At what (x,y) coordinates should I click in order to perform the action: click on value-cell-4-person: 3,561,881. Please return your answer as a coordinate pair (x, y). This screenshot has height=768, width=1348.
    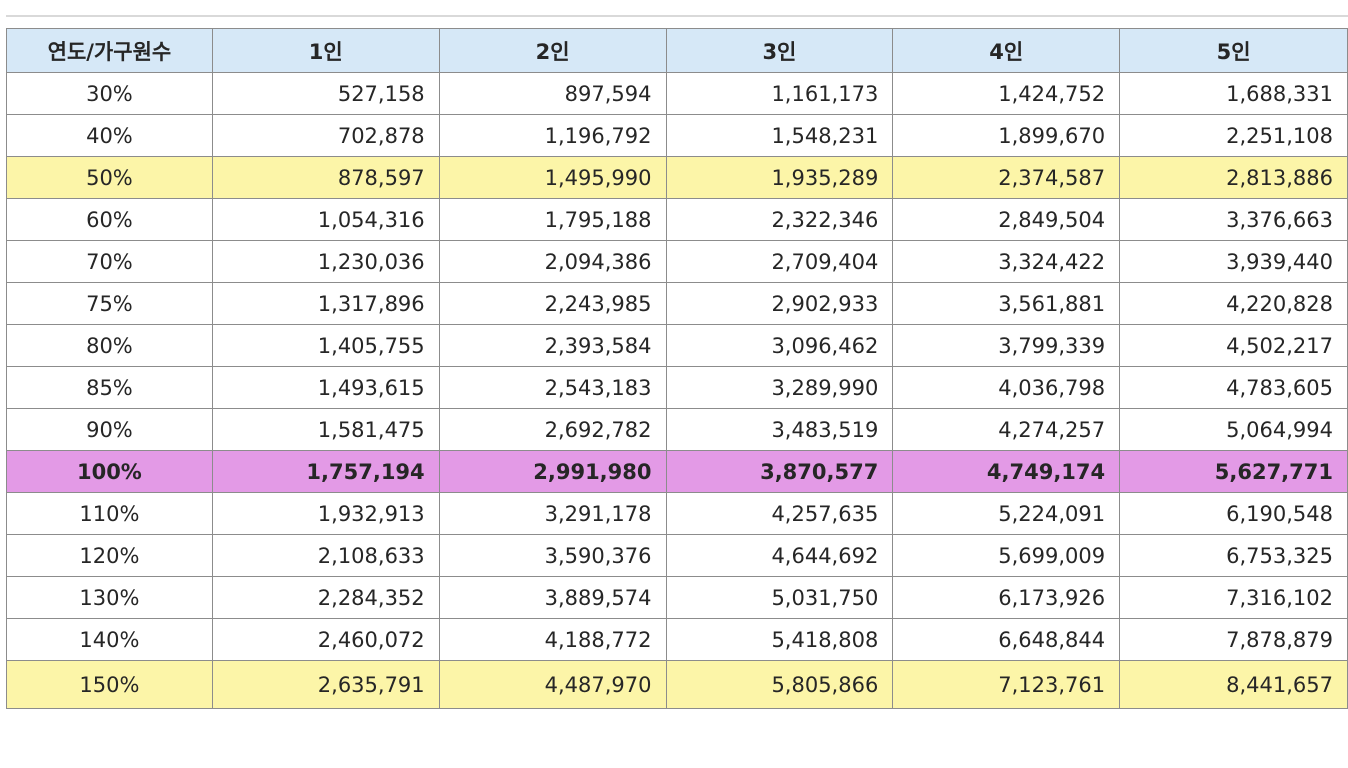
    Looking at the image, I should click on (1006, 303).